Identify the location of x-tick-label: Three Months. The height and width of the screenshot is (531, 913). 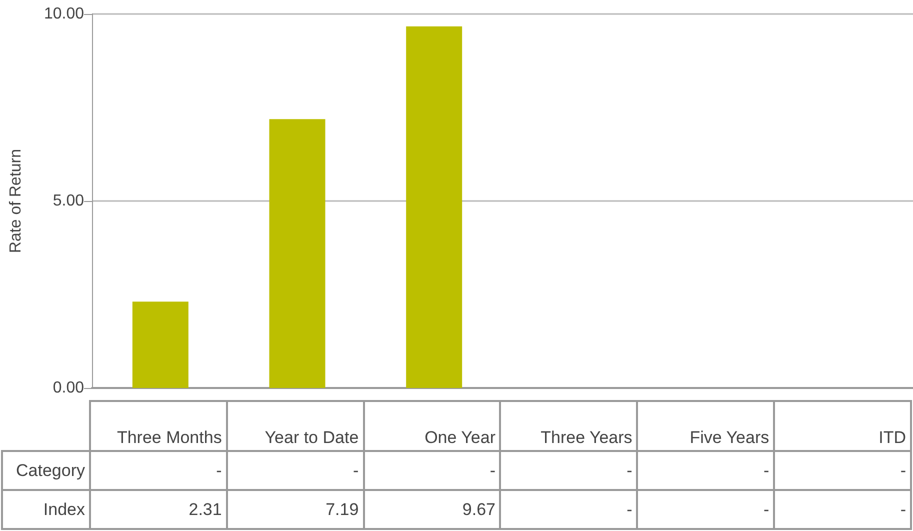
(158, 426).